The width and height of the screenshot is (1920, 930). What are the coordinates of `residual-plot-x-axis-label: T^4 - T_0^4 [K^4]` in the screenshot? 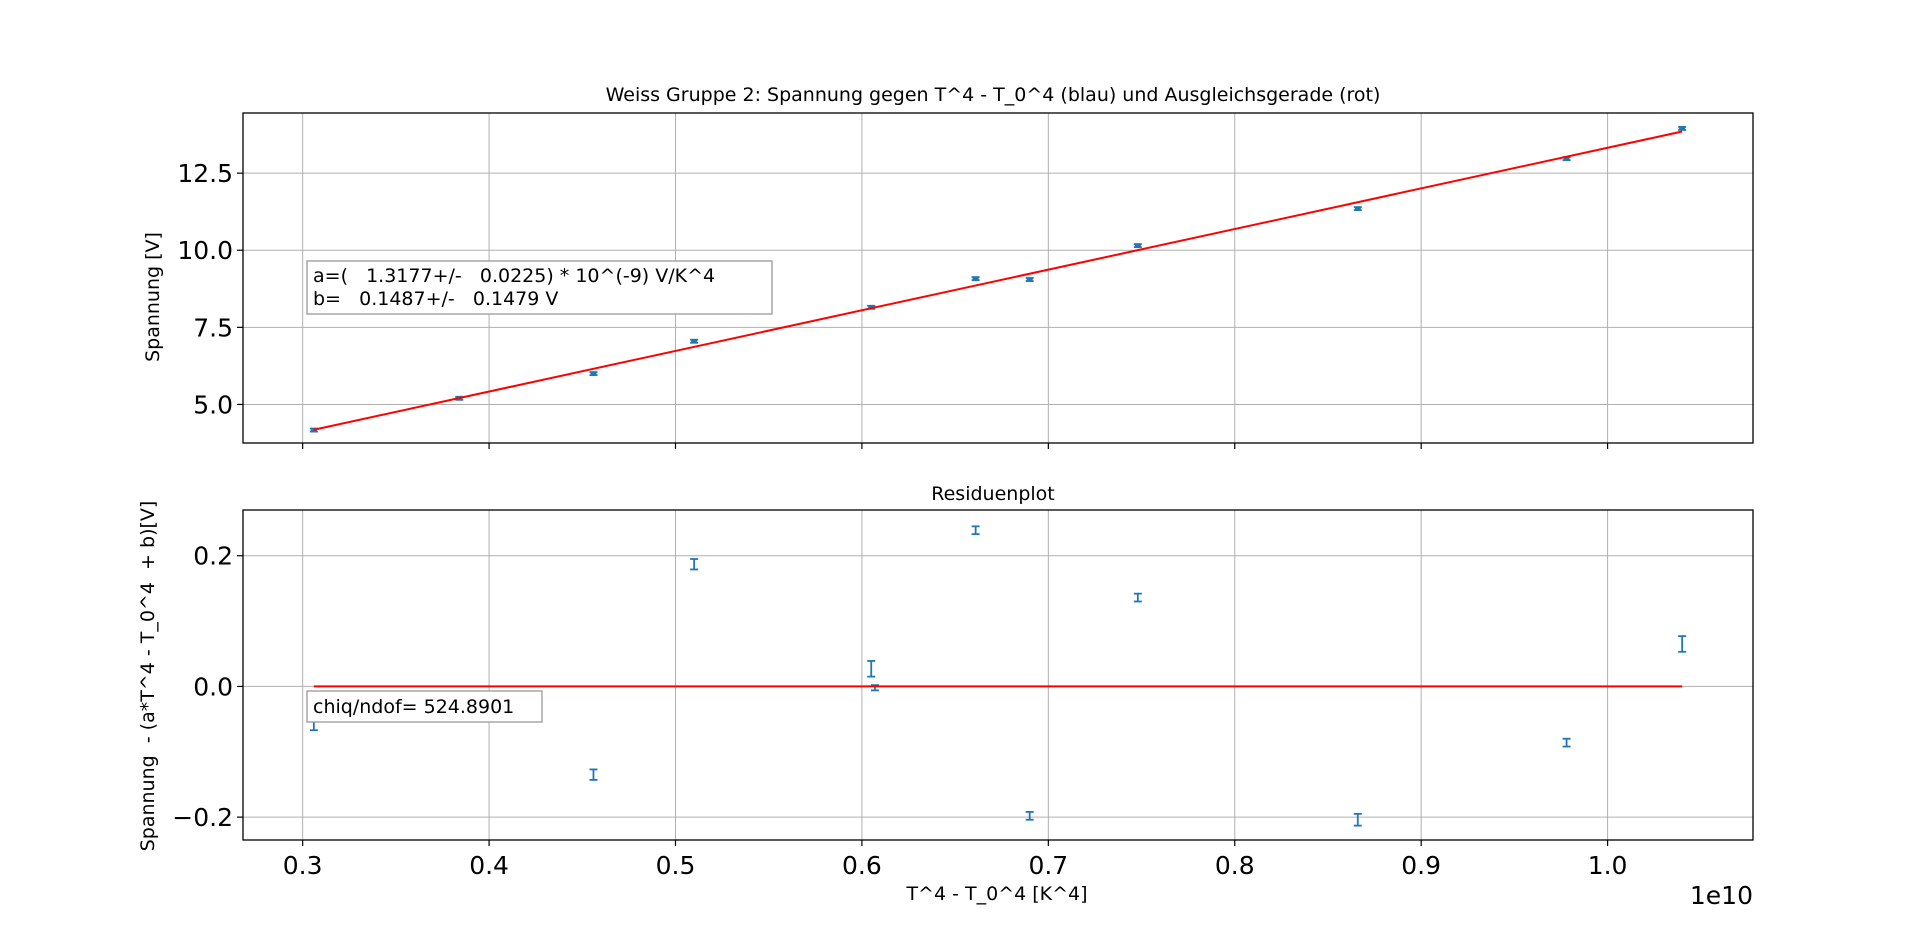 It's located at (996, 894).